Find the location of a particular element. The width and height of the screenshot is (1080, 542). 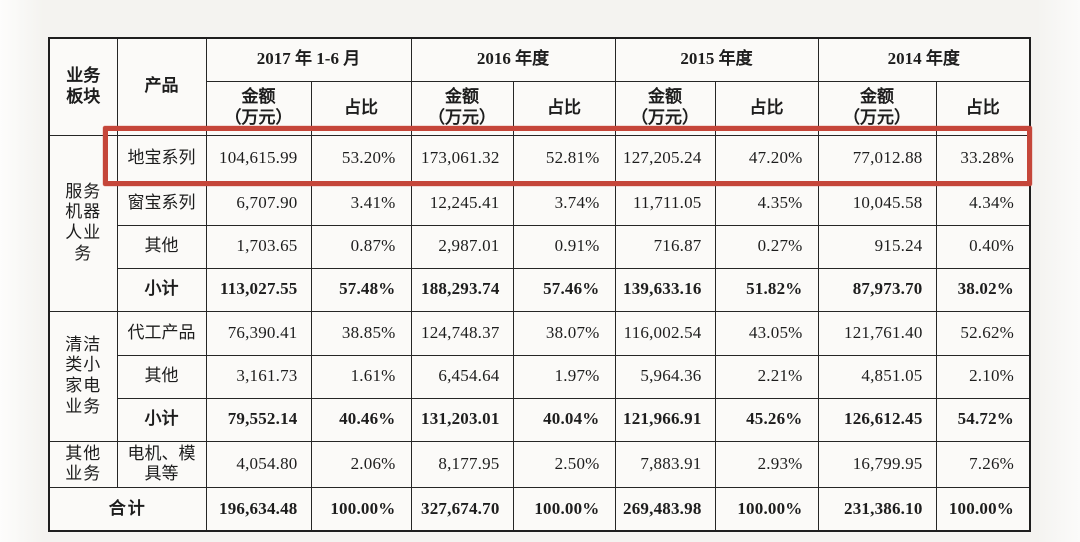

cell-amount: 7,883.91 is located at coordinates (665, 464).